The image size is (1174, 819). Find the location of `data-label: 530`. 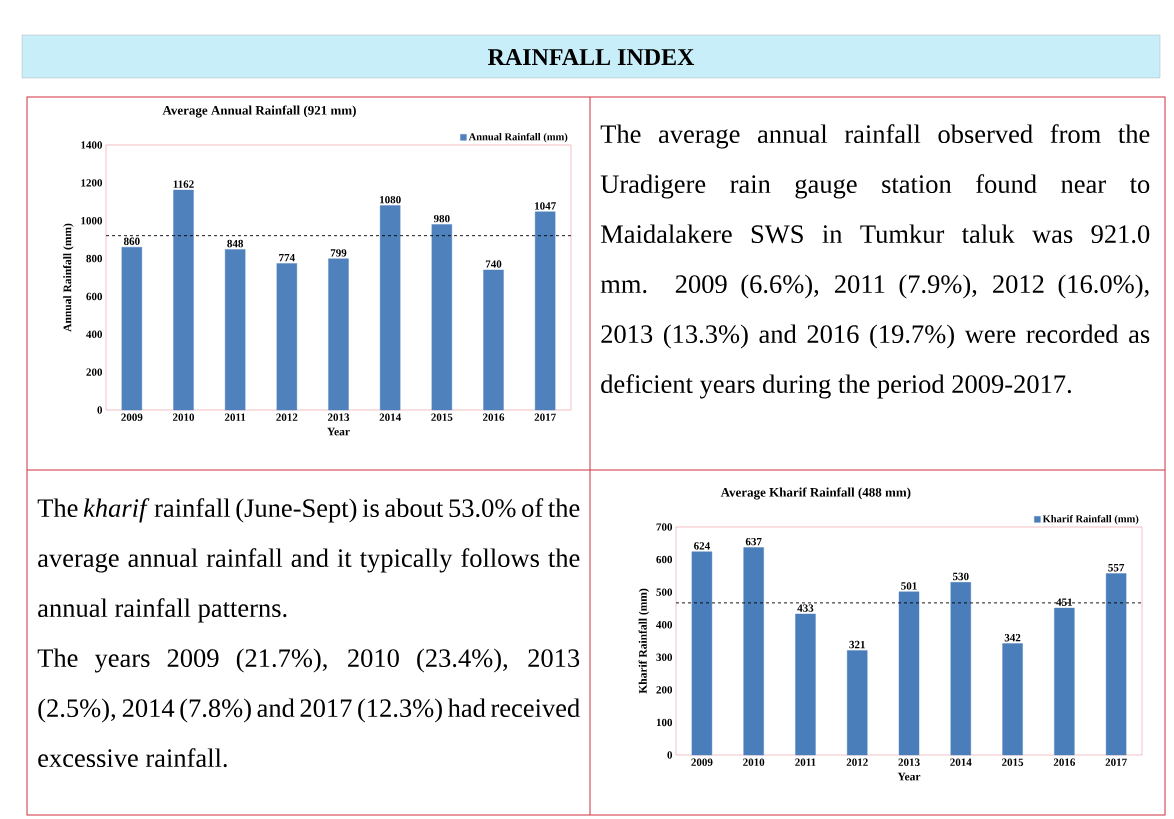

data-label: 530 is located at coordinates (960, 576).